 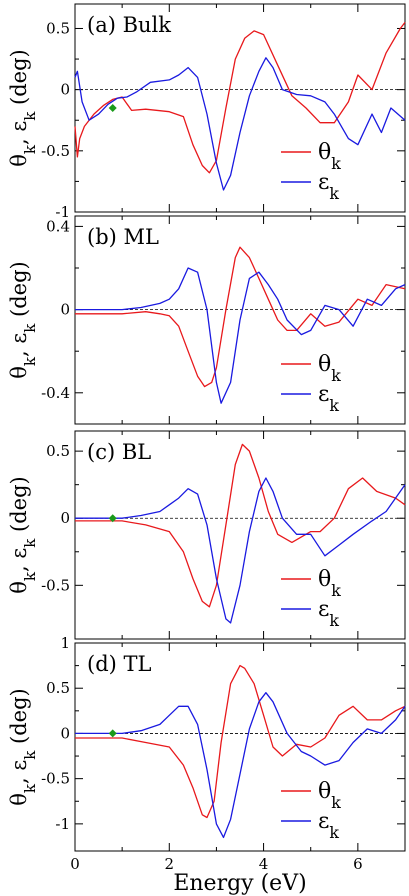 What do you see at coordinates (58, 688) in the screenshot?
I see `panel-d-ytick-label: 0.5` at bounding box center [58, 688].